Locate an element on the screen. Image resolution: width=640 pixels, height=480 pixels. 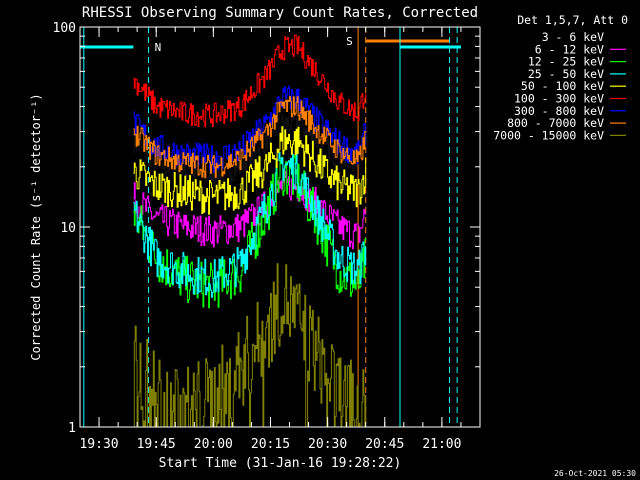
y-axis-label: Corrected Count Rate (s⁻¹ detector⁻¹) is located at coordinates (36, 226).